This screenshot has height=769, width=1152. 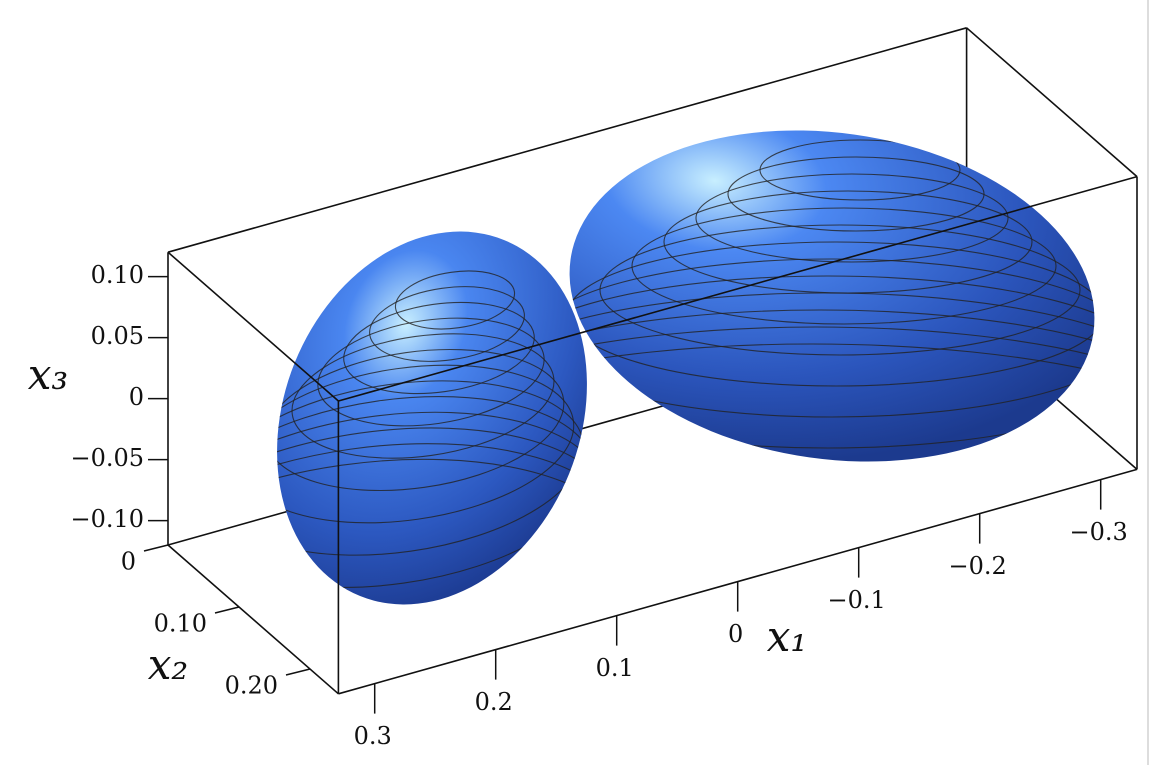 What do you see at coordinates (735, 634) in the screenshot?
I see `x-tick-label: 0` at bounding box center [735, 634].